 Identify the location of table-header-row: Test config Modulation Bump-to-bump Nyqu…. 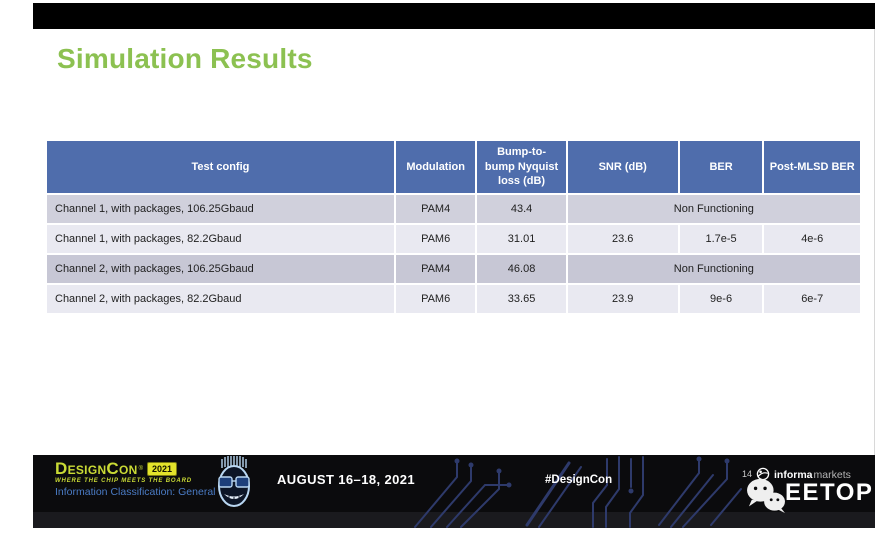
(453, 167).